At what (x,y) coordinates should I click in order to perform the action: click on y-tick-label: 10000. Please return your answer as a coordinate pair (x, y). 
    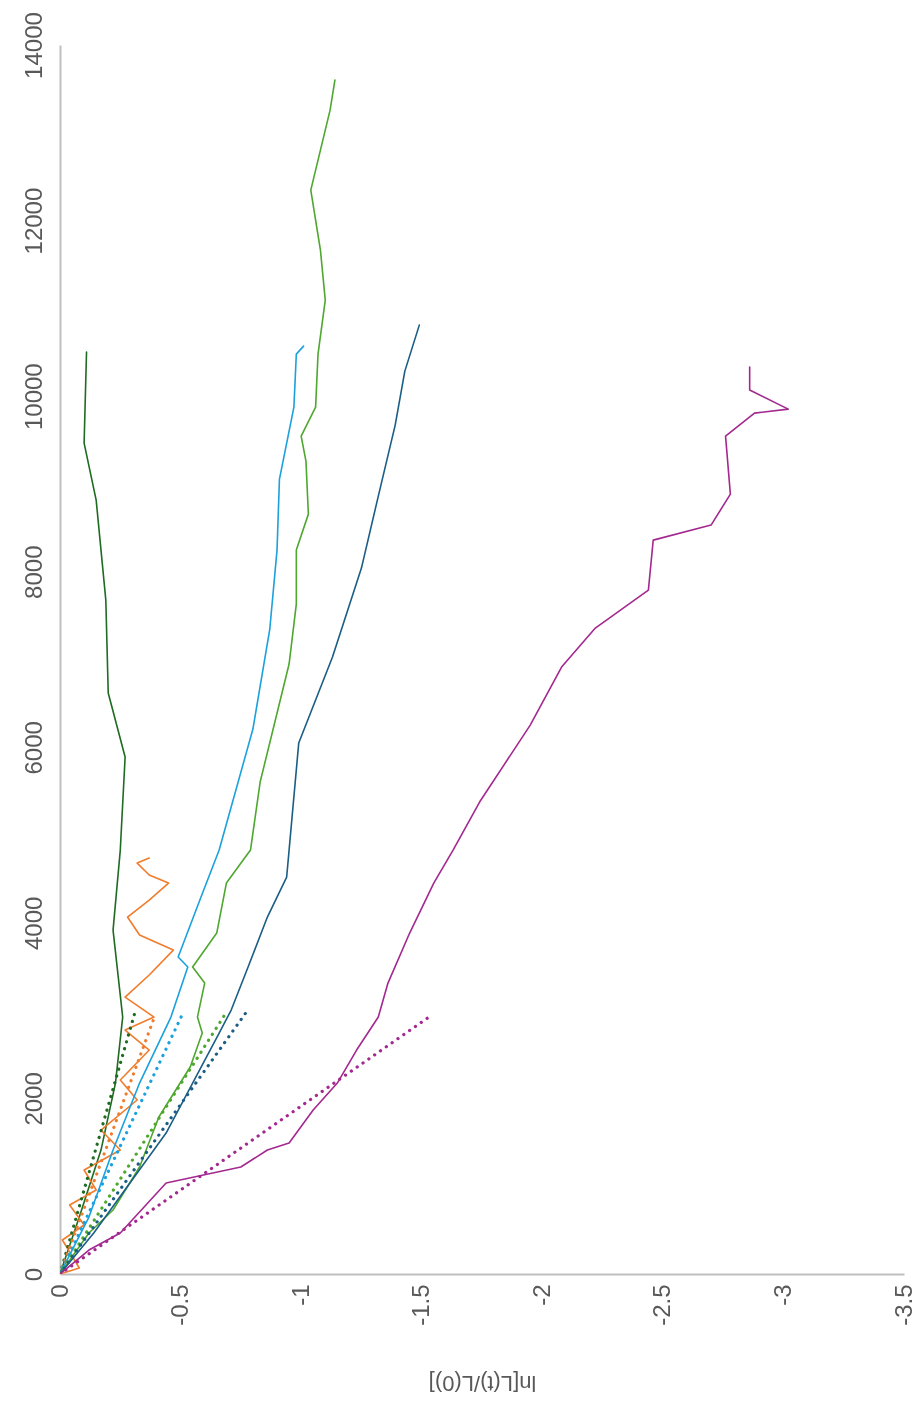
    Looking at the image, I should click on (33, 397).